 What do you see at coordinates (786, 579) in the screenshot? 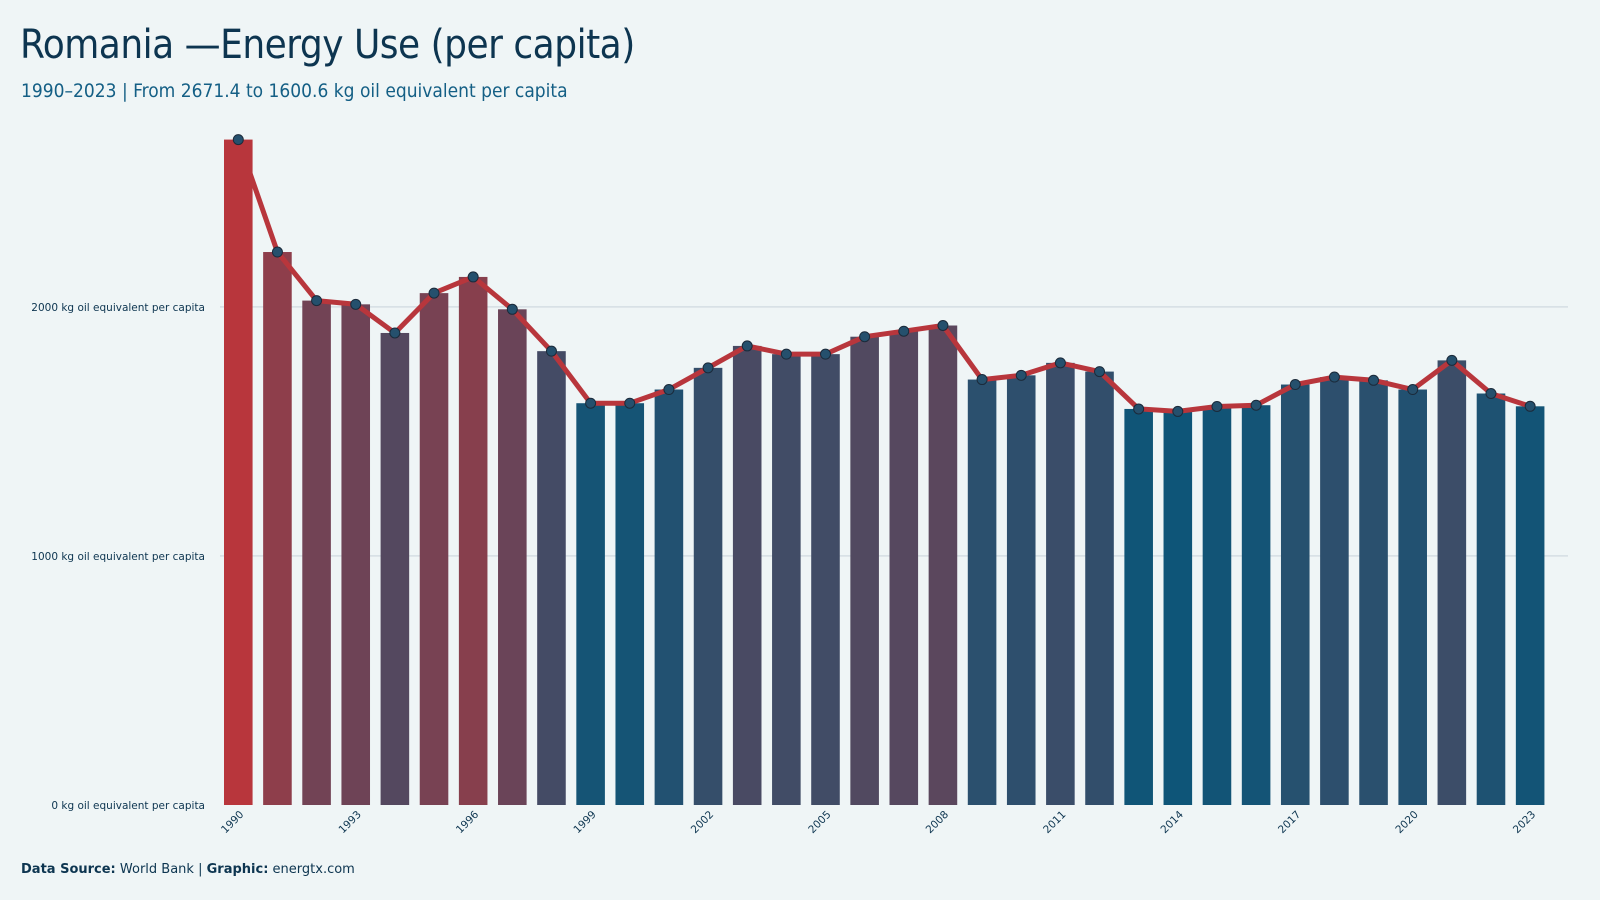
I see `bar-2004` at bounding box center [786, 579].